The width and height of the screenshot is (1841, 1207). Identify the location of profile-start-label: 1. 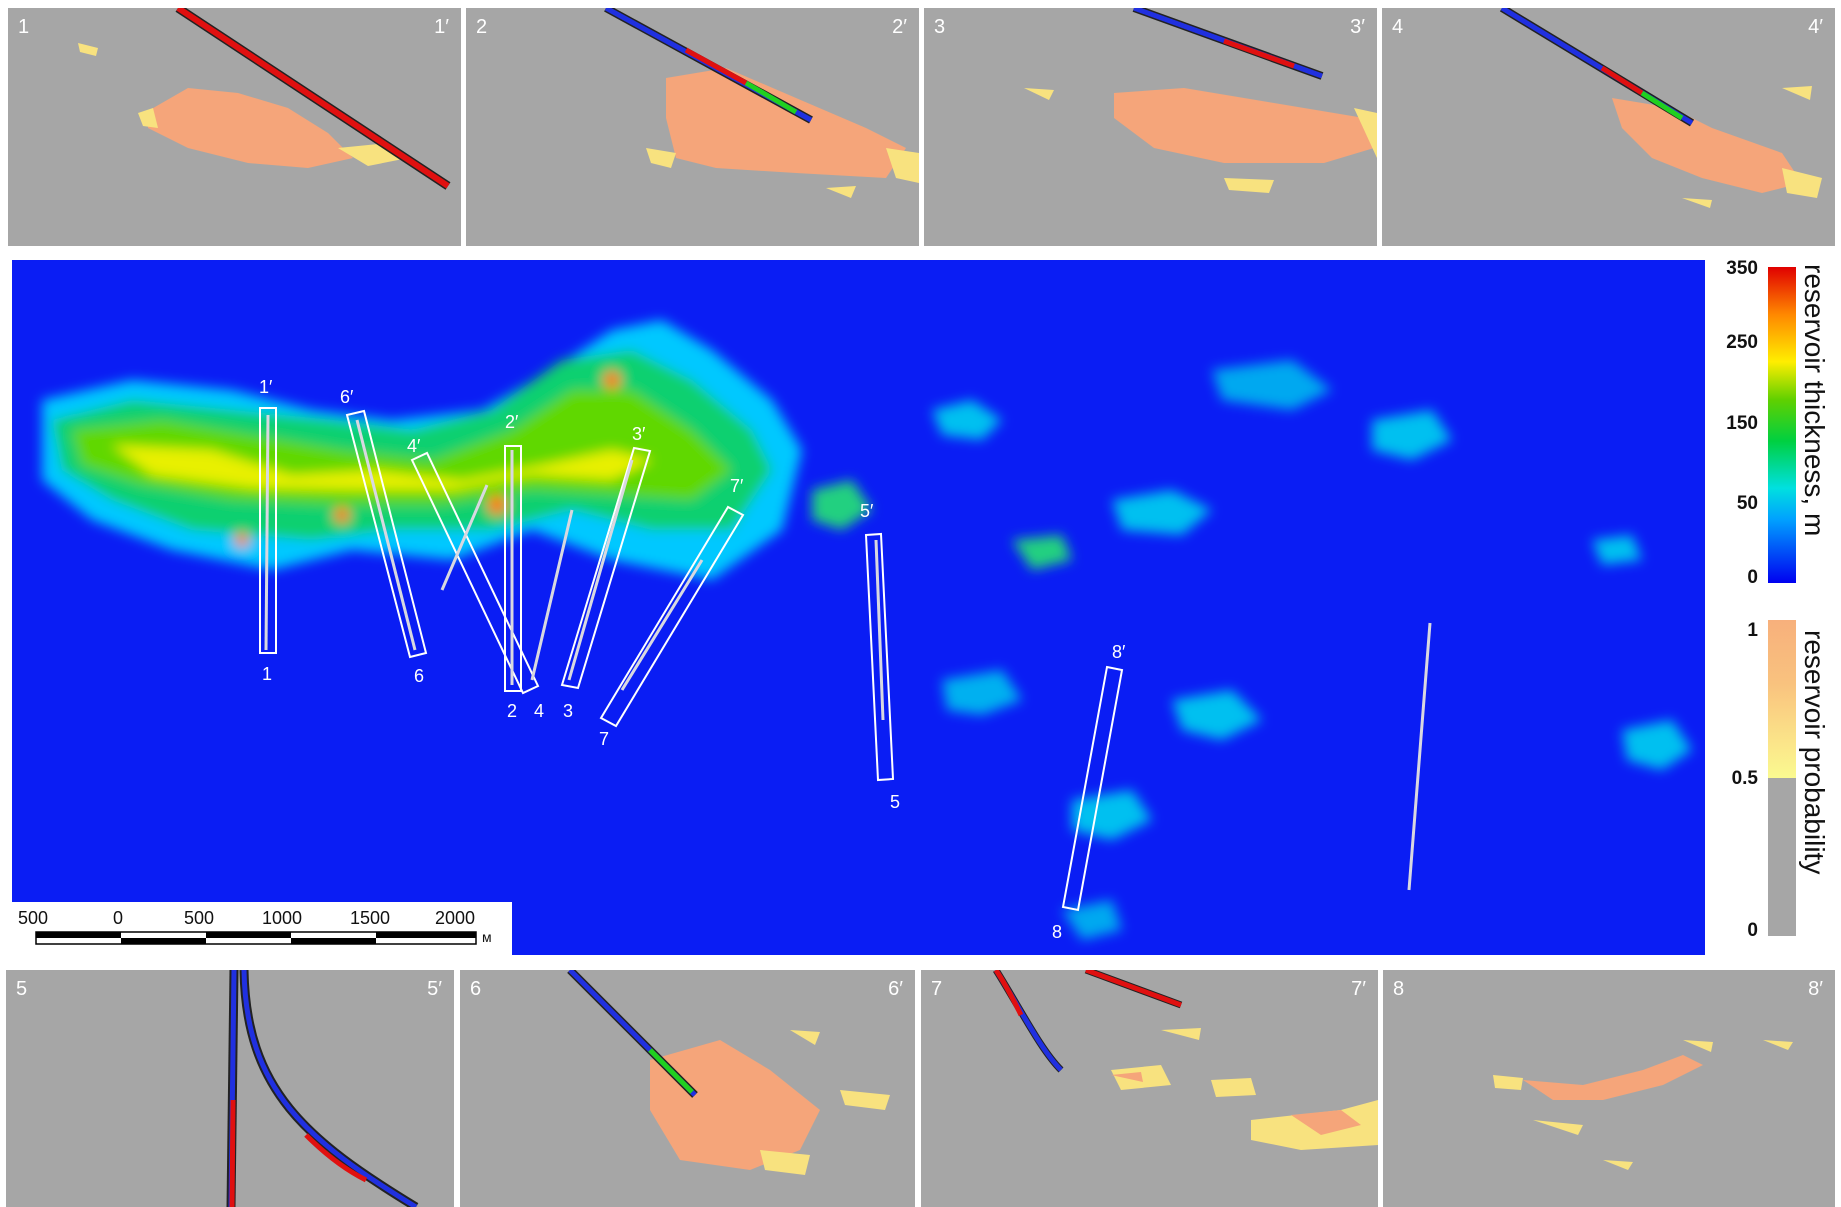
(267, 674).